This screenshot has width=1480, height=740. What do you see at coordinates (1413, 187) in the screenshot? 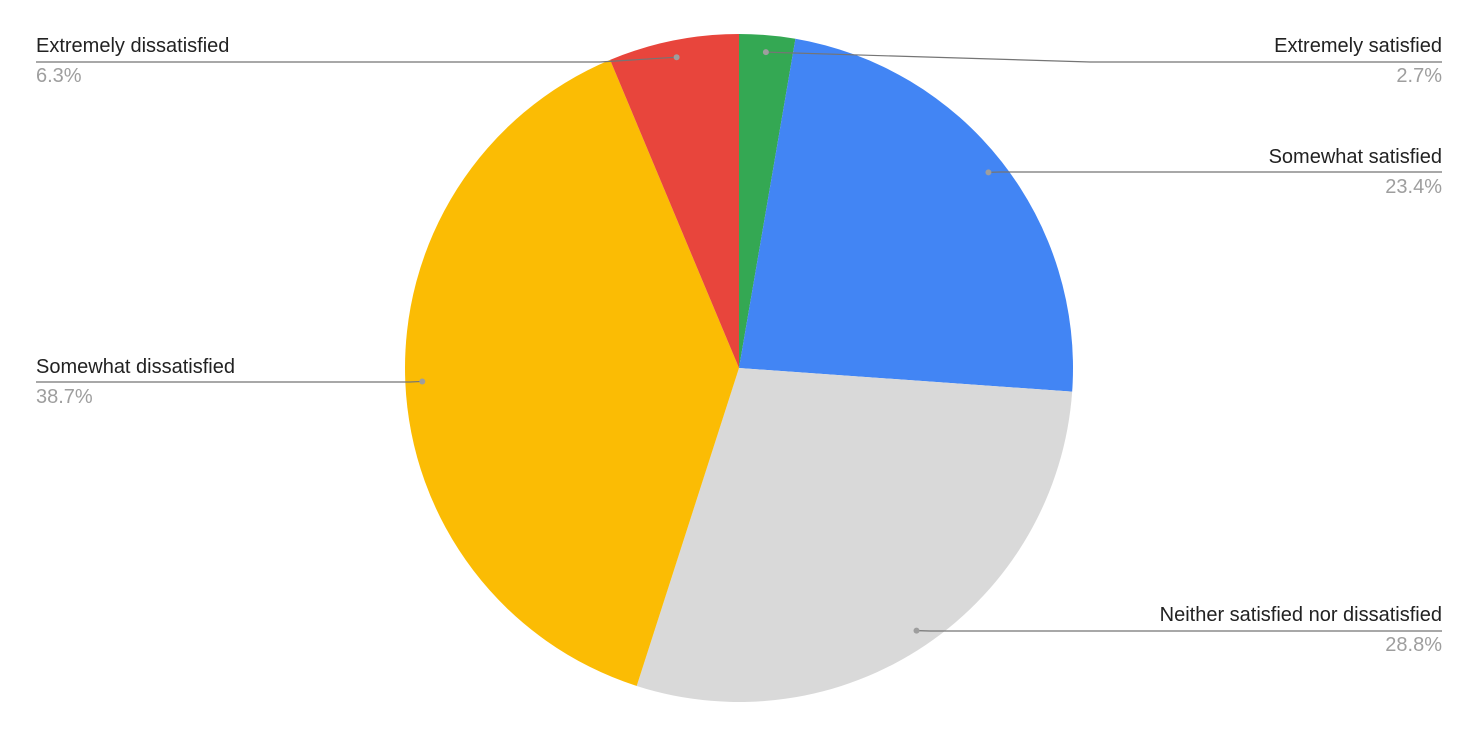
I see `slice-percent: 23.4%` at bounding box center [1413, 187].